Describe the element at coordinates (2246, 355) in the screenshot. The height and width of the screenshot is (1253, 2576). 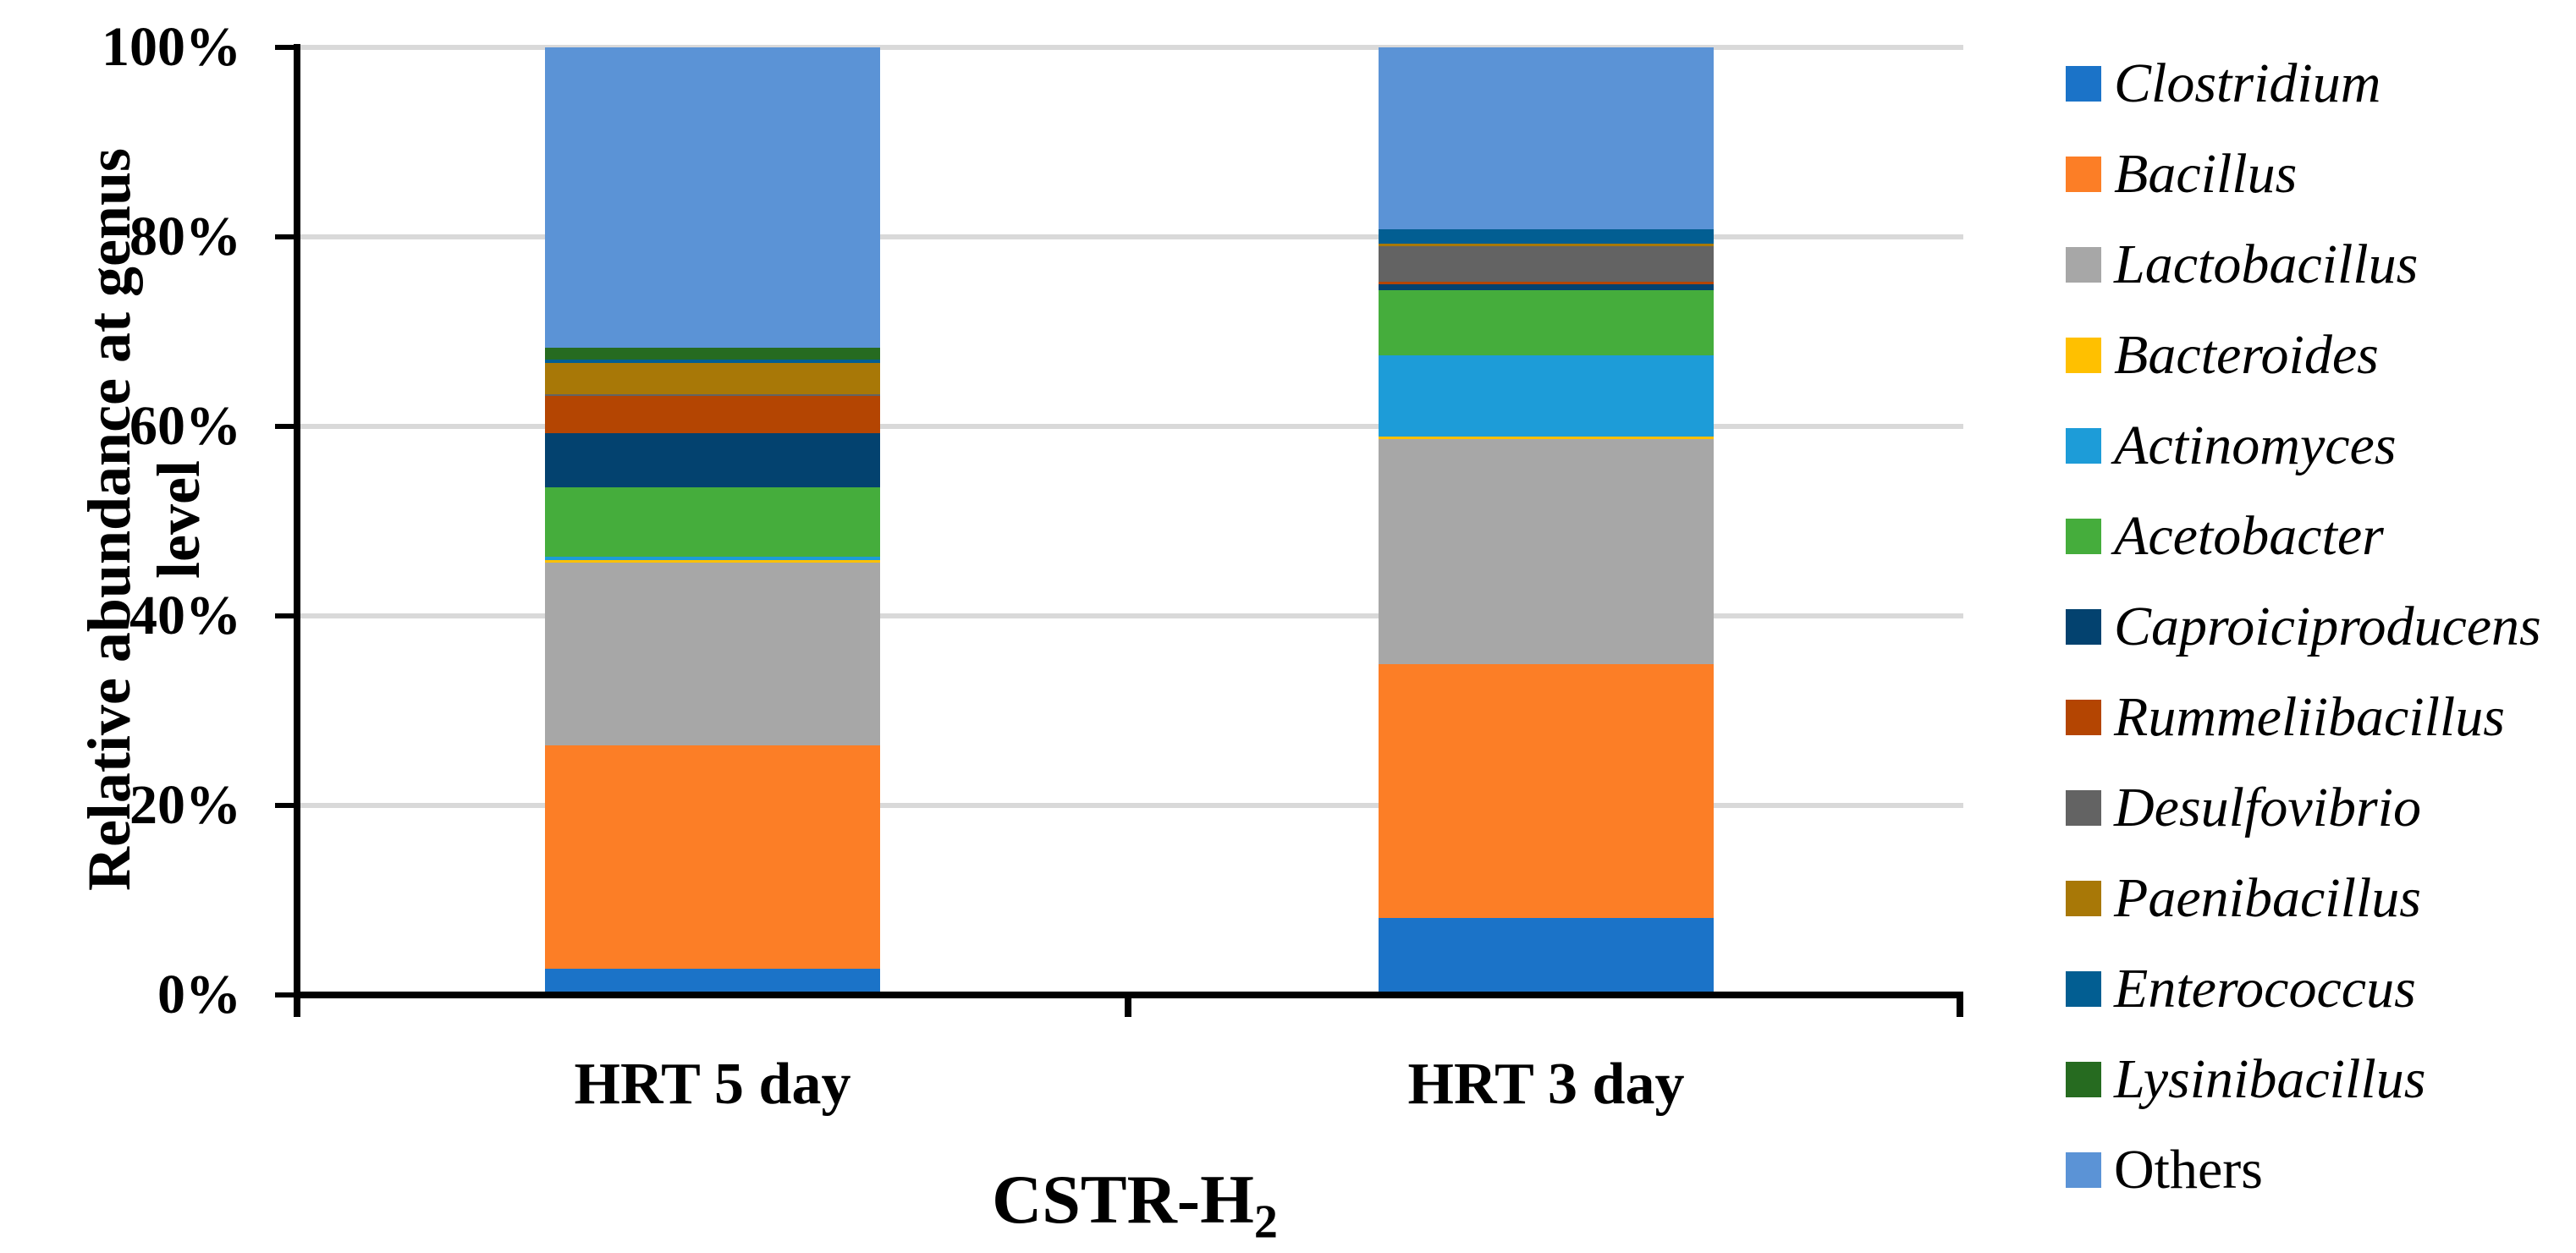
I see `legend-label-bacteroides: Bacteroides` at that location.